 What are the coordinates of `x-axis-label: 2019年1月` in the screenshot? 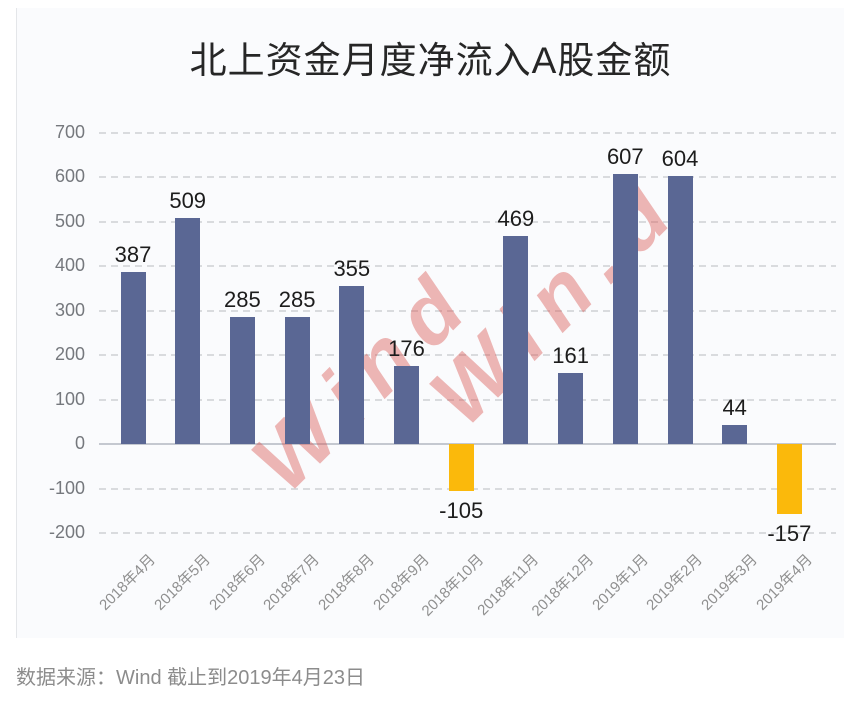 It's located at (620, 582).